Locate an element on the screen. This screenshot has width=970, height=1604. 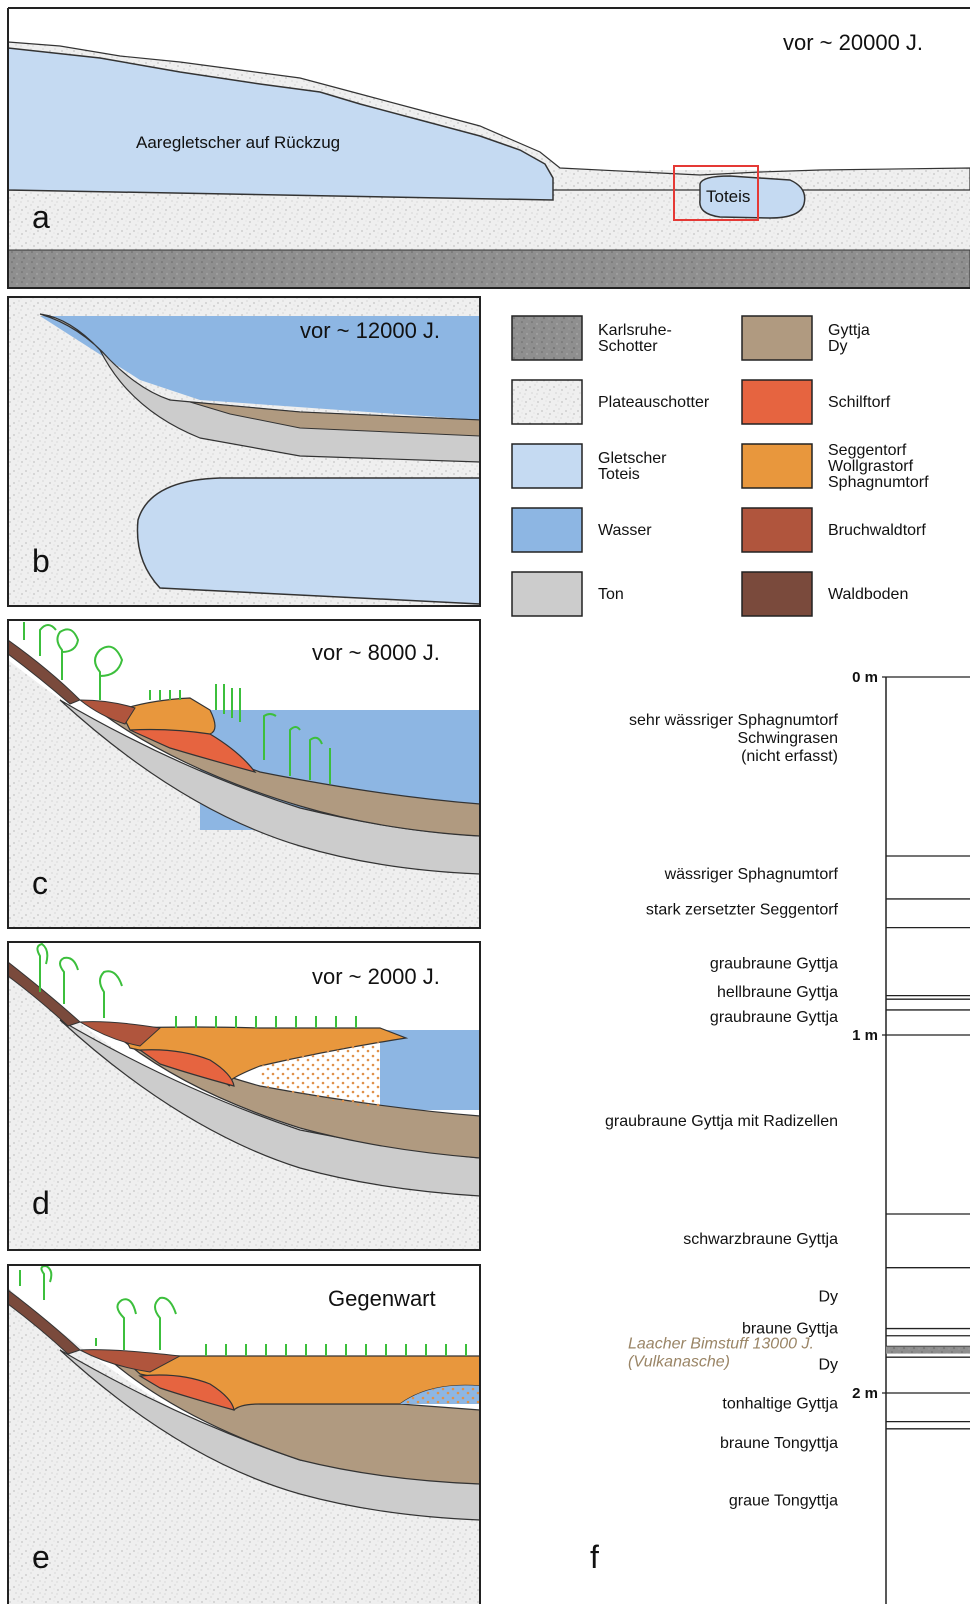
legend-label: Wasser is located at coordinates (625, 530).